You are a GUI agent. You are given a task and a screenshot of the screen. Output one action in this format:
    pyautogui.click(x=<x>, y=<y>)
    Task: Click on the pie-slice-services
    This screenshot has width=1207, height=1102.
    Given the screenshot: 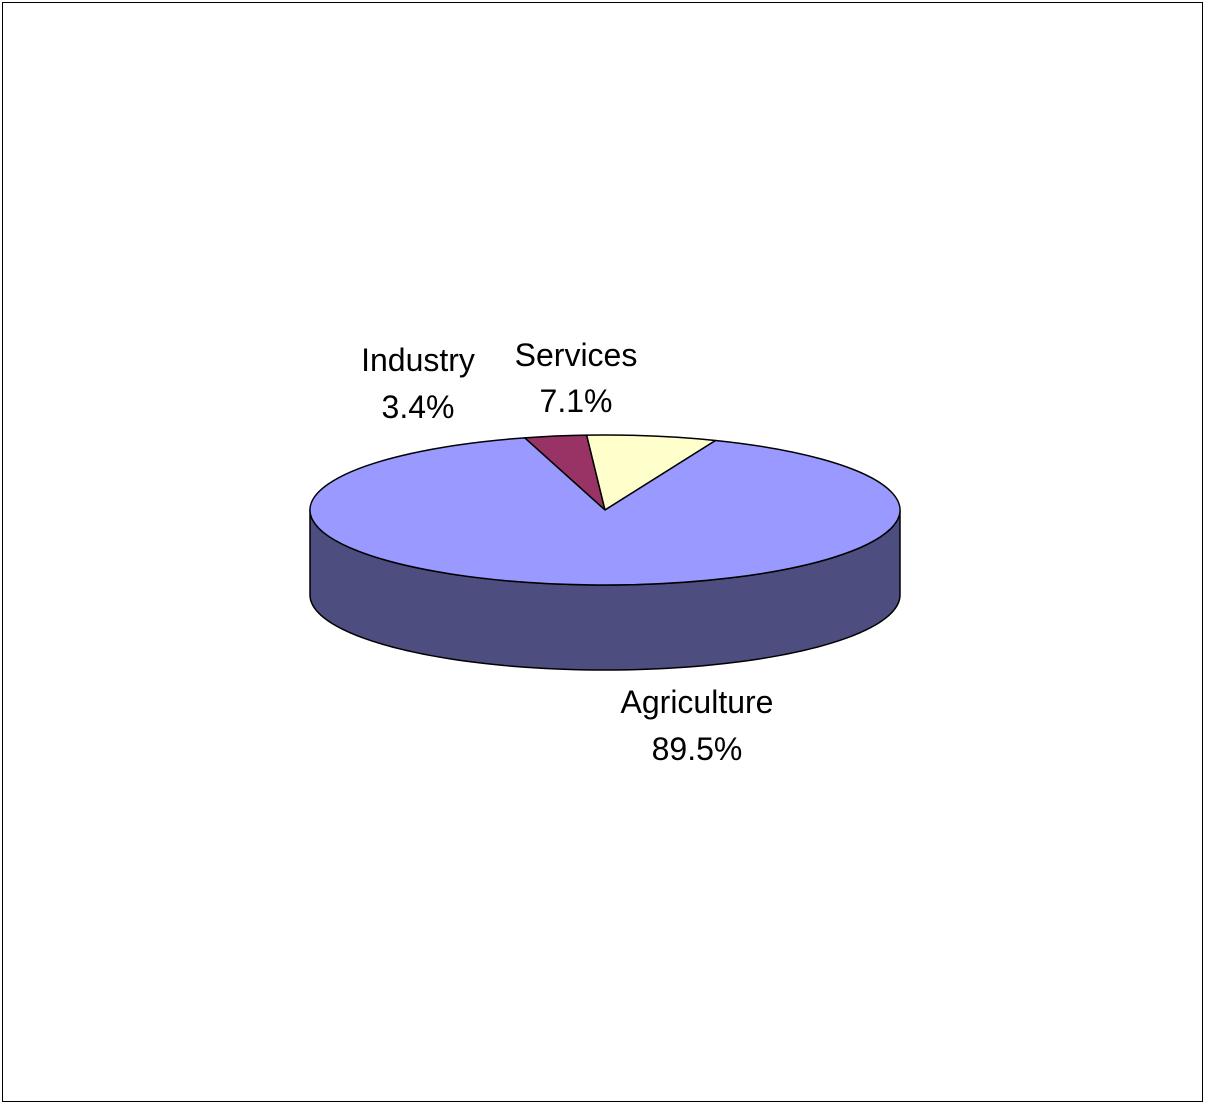 What is the action you would take?
    pyautogui.click(x=651, y=472)
    